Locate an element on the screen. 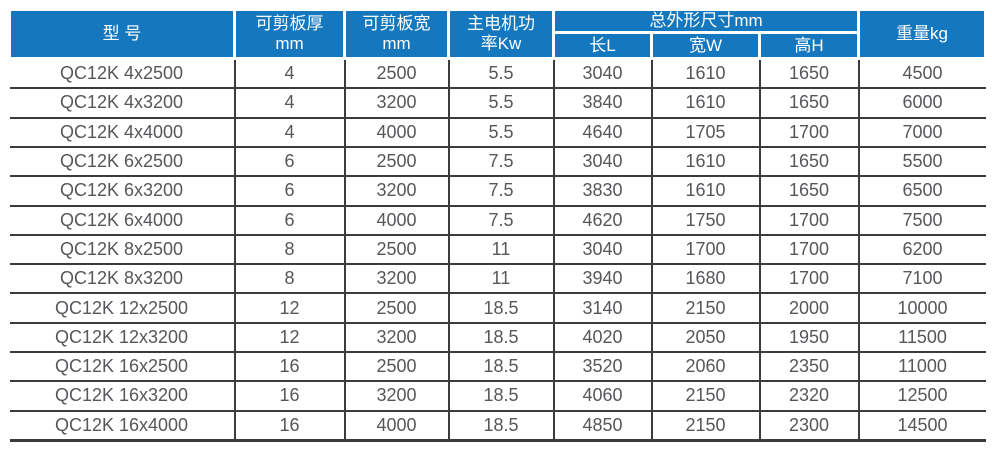  cell-model: QC12K 16x4000 is located at coordinates (122, 425).